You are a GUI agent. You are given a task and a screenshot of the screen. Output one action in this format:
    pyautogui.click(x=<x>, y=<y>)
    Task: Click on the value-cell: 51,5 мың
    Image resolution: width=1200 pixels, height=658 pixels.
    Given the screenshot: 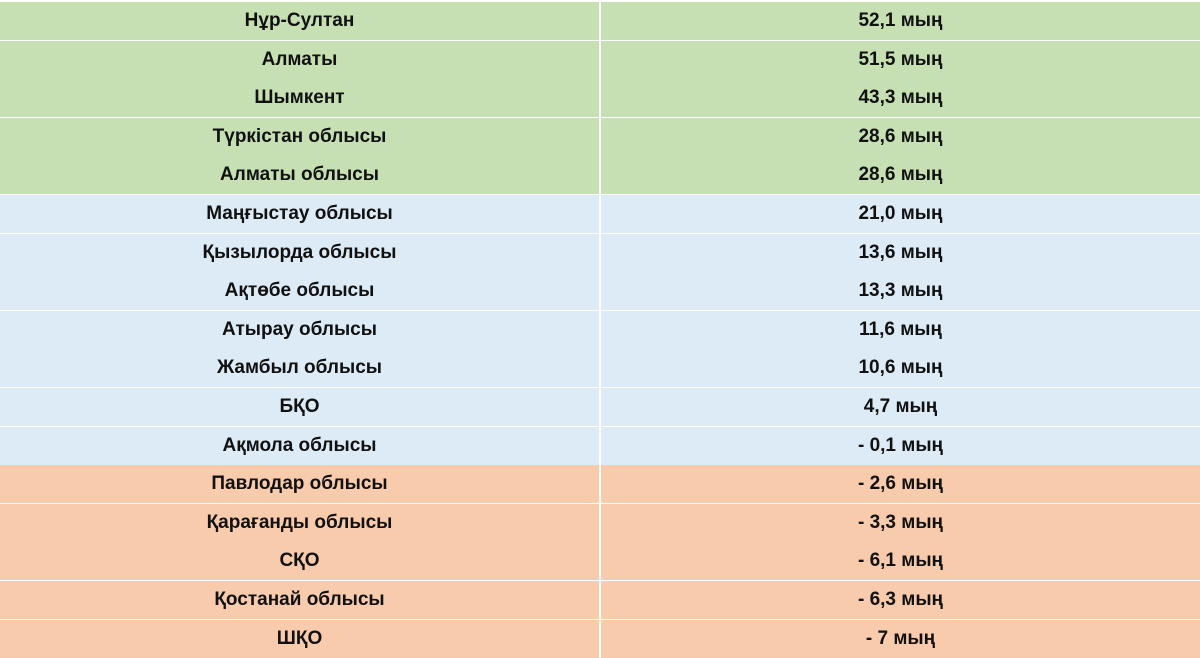 What is the action you would take?
    pyautogui.click(x=900, y=59)
    